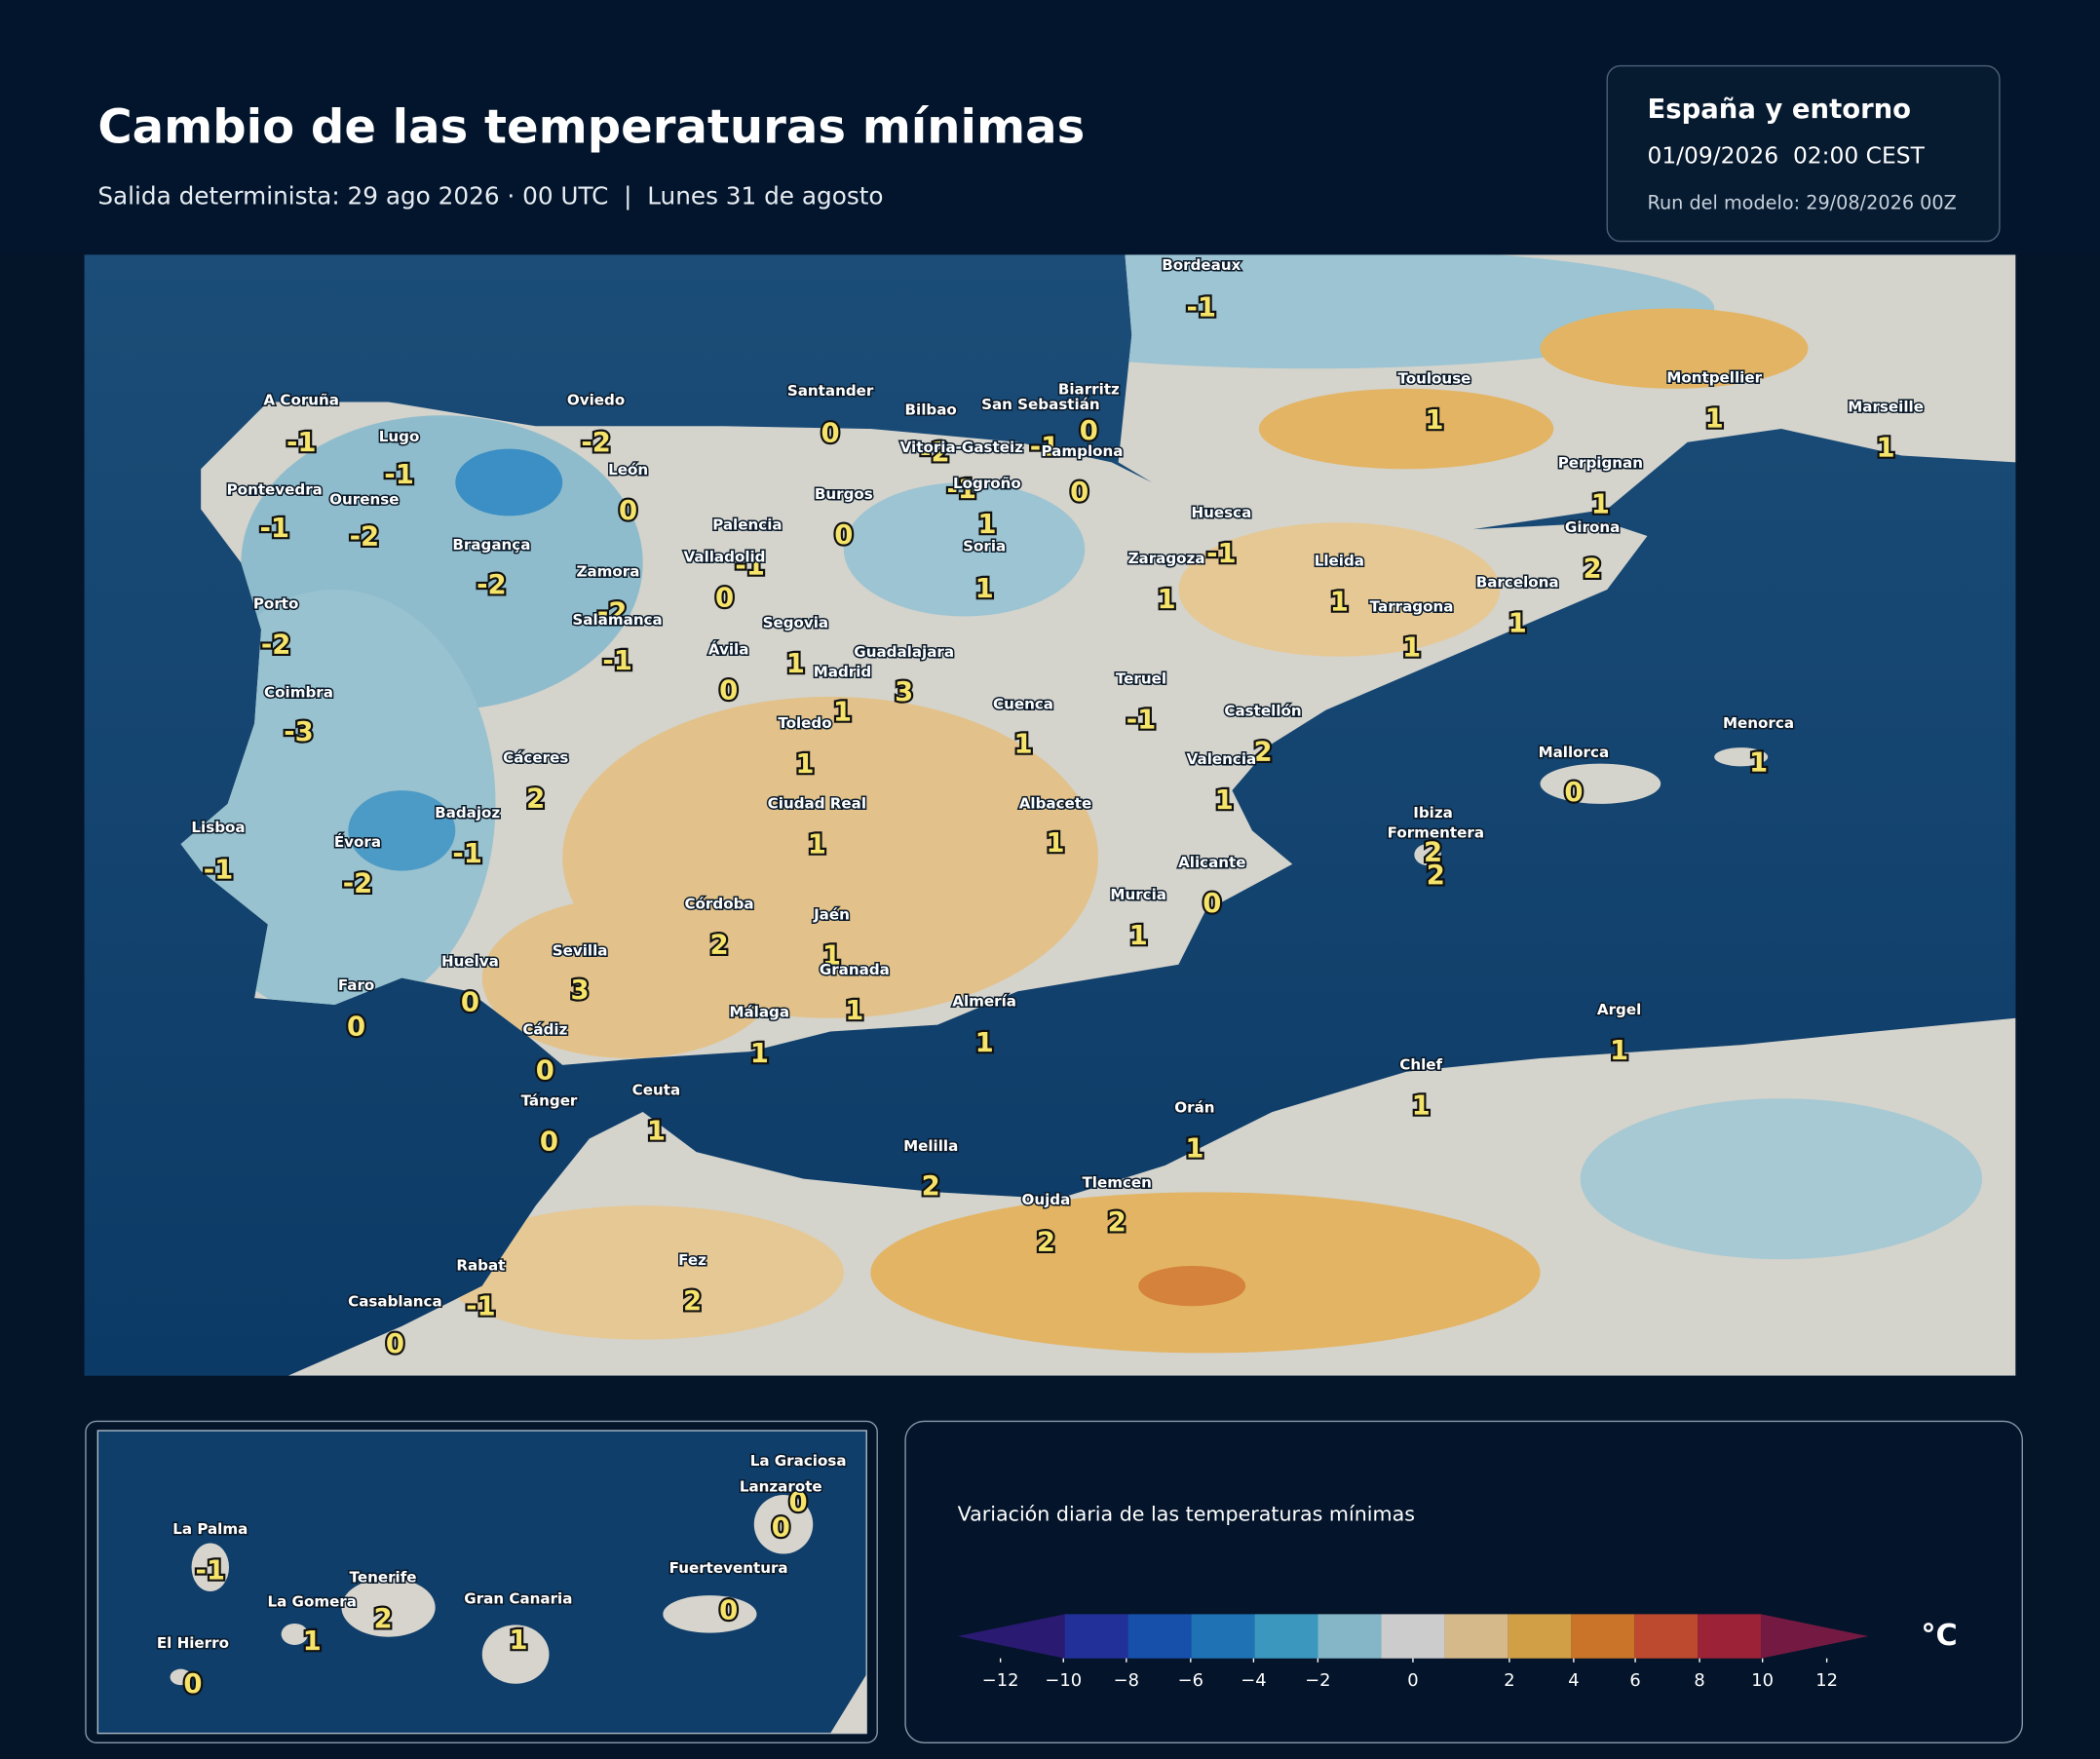 Image resolution: width=2100 pixels, height=1759 pixels. I want to click on place-name: Sevilla, so click(580, 951).